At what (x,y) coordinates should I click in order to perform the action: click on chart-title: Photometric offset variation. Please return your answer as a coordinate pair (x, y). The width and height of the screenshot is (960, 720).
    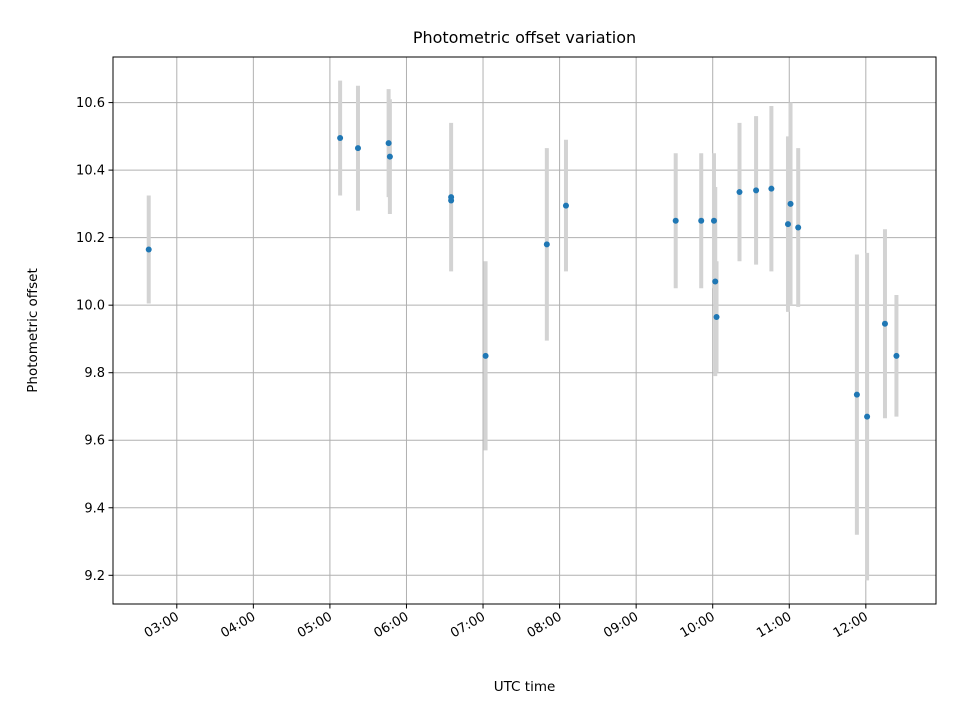
    Looking at the image, I should click on (524, 37).